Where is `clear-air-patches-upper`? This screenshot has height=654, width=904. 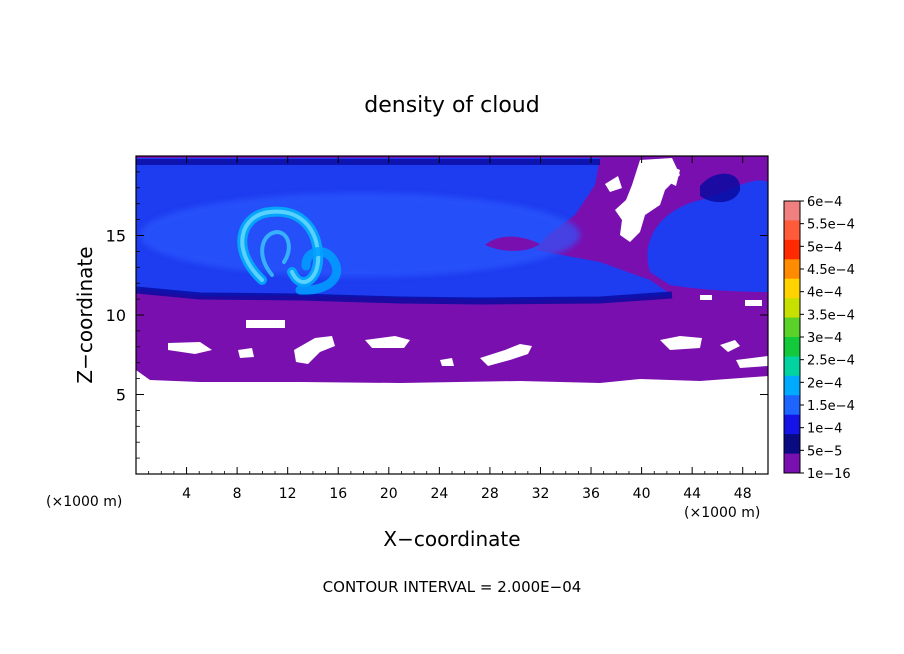
clear-air-patches-upper is located at coordinates (683, 232).